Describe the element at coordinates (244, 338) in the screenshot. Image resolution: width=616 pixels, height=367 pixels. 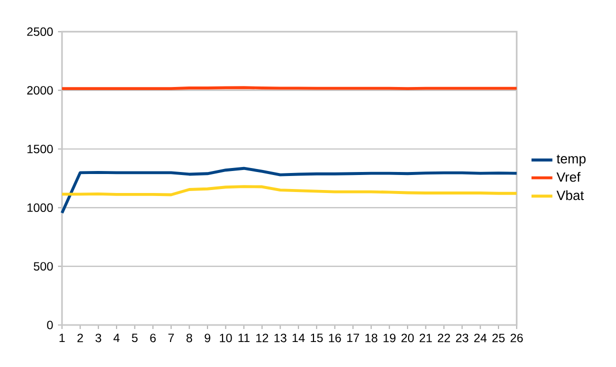
I see `x-tick-label: 11` at that location.